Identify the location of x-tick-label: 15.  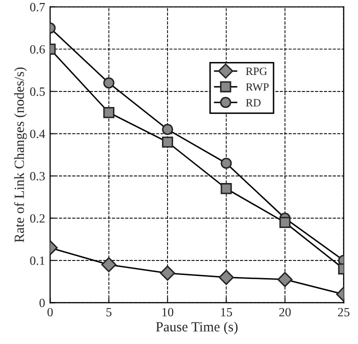
(226, 312).